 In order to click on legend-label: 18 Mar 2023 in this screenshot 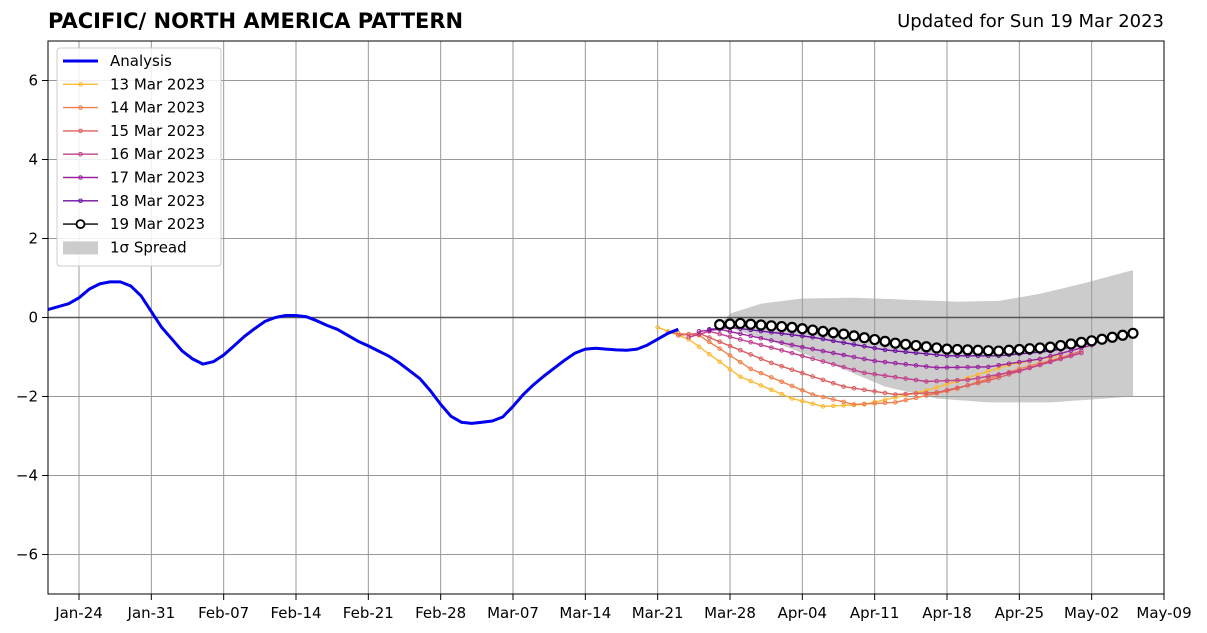, I will do `click(157, 201)`.